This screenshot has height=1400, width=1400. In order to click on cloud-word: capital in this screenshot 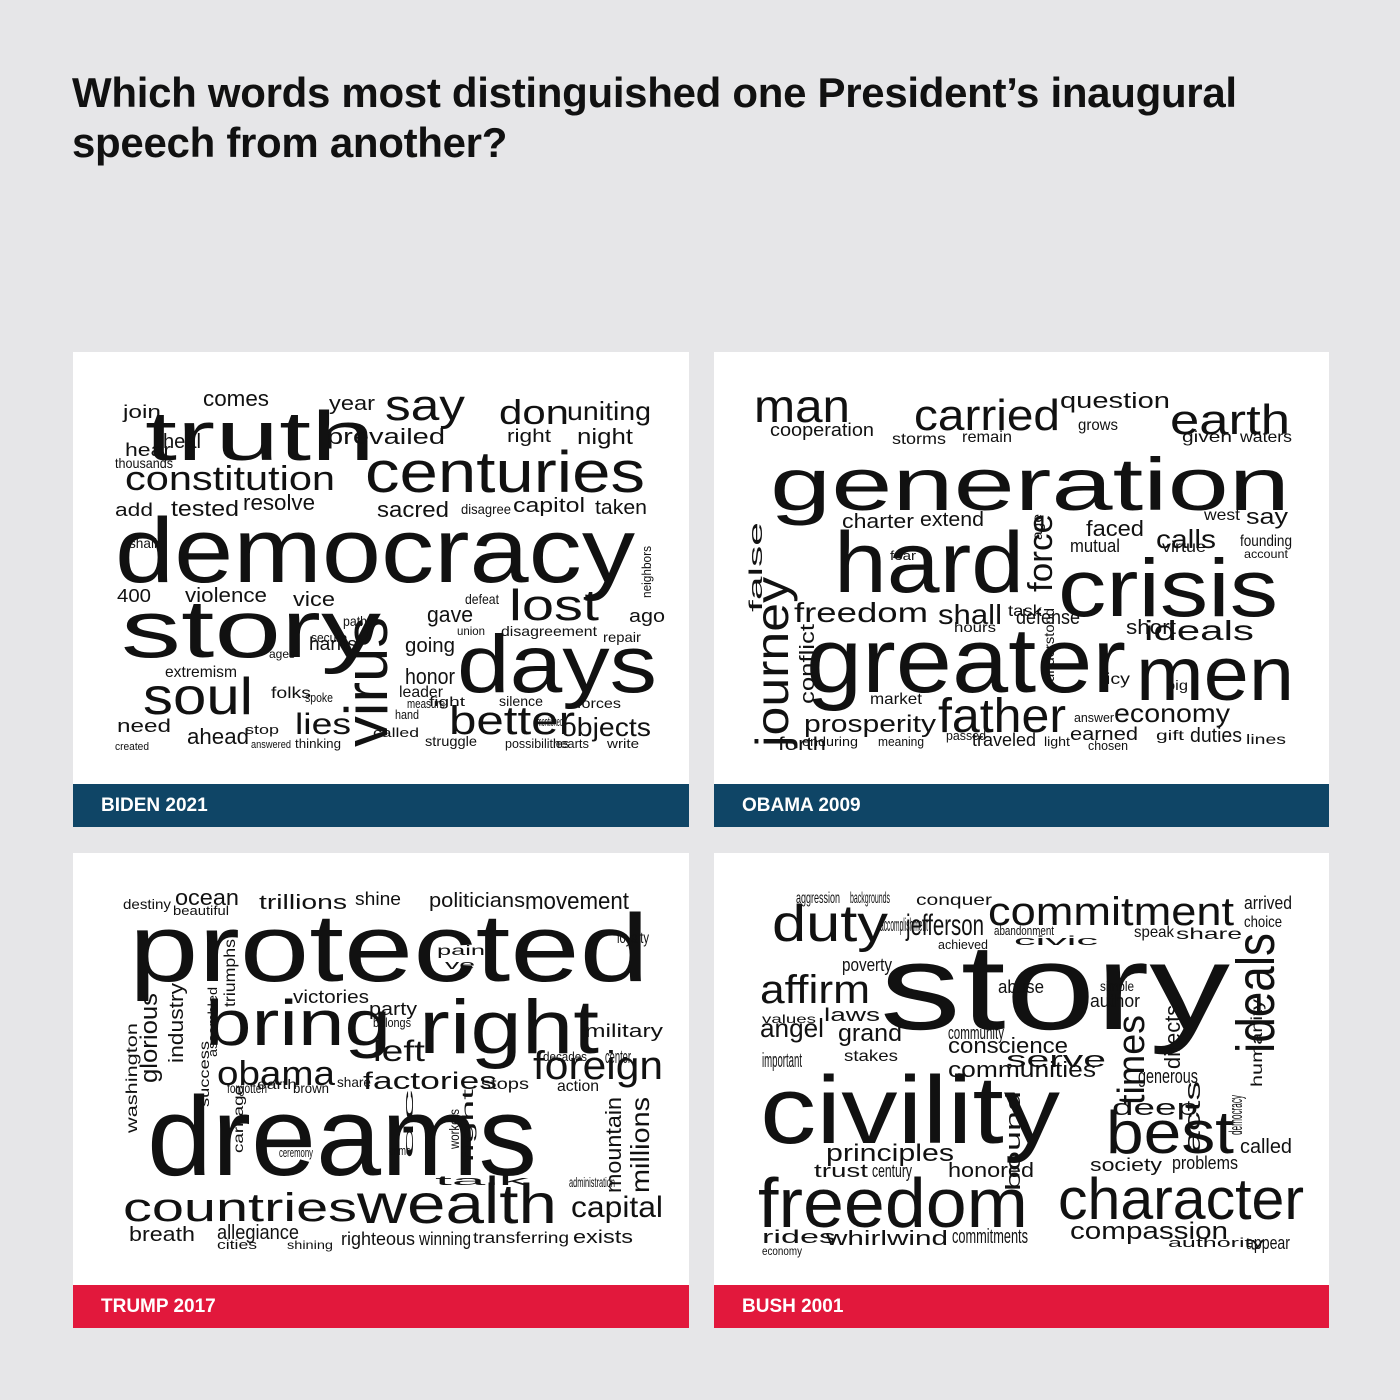, I will do `click(617, 1207)`.